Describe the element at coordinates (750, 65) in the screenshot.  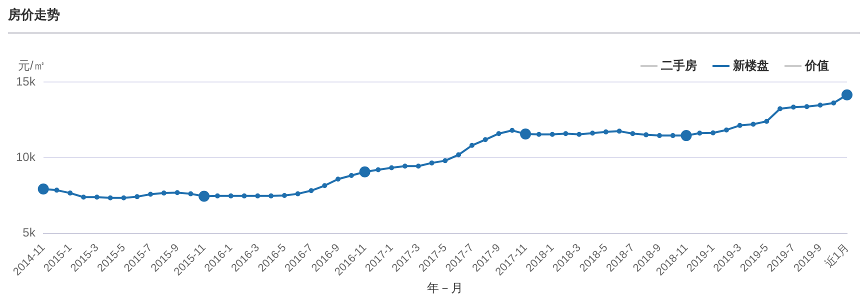
I see `legend-label: 新楼盘` at that location.